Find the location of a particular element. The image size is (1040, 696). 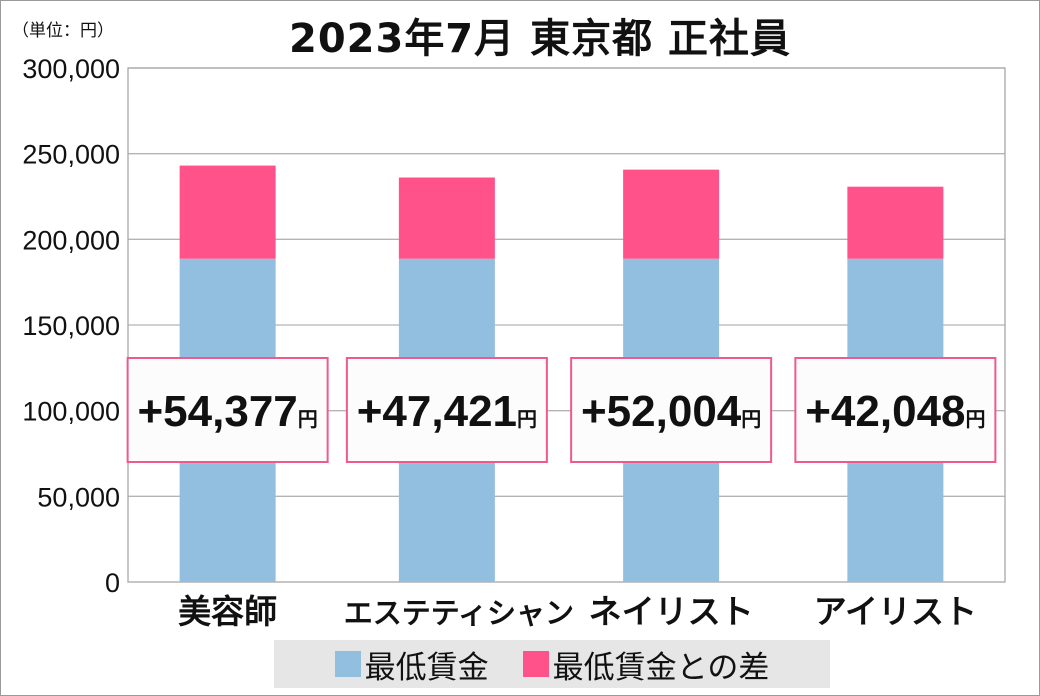

data-label: +42,048円 is located at coordinates (895, 411).